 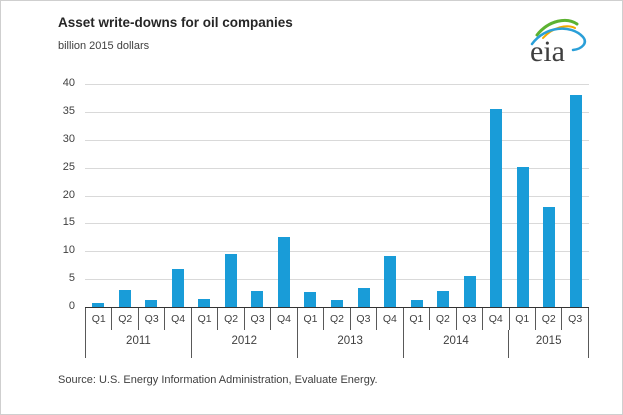 I want to click on quarter-axis-row: Q1 Q2 Q3 Q4 Q1 Q2 Q3 Q4 Q1 Q2 Q3 Q4 Q1 Q2 Q3 Q4 Q1 Q2 Q3, so click(x=337, y=319).